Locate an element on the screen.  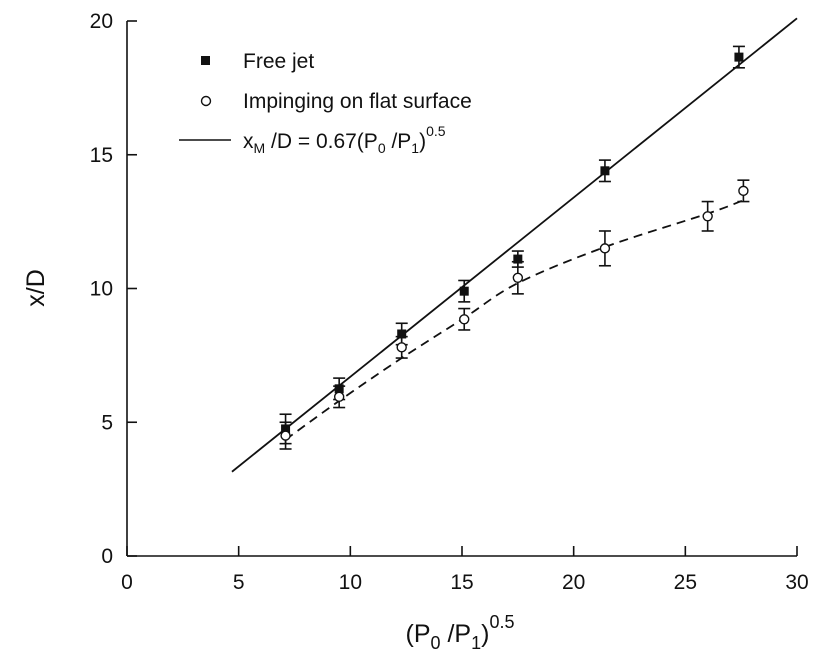
y-tick-label: 5 is located at coordinates (107, 422).